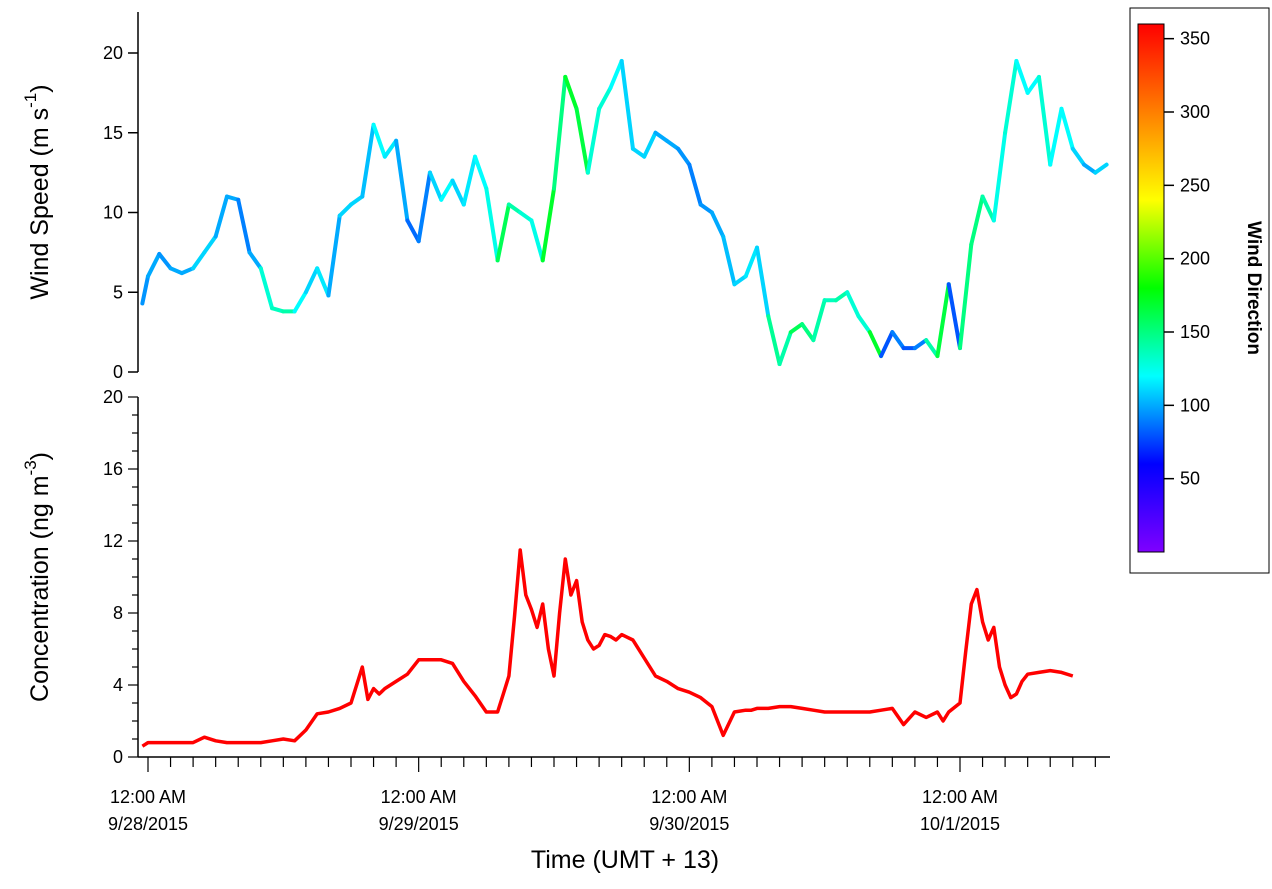  Describe the element at coordinates (419, 824) in the screenshot. I see `time-tick-label-date: 9/29/2015` at that location.